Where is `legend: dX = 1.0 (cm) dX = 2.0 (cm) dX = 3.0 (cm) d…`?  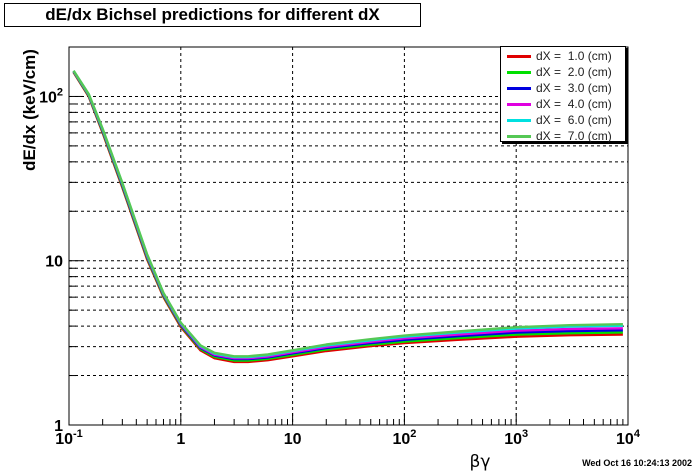 legend: dX = 1.0 (cm) dX = 2.0 (cm) dX = 3.0 (cm) d… is located at coordinates (563, 95).